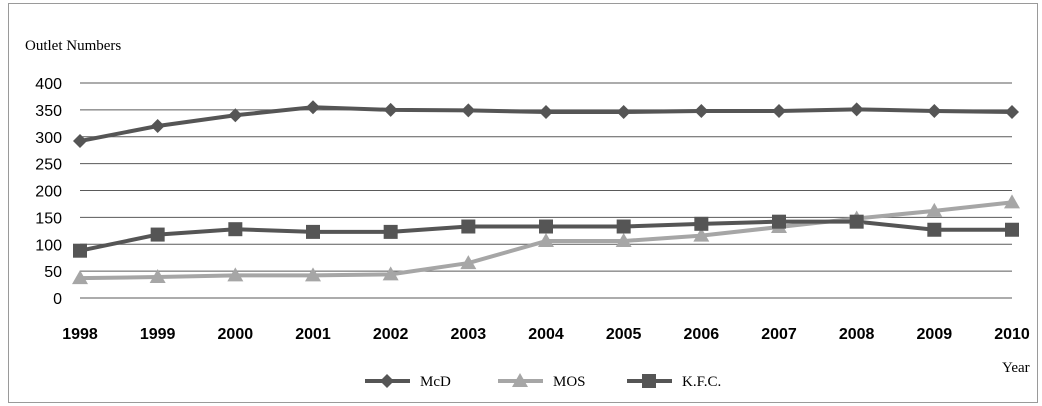 This screenshot has width=1042, height=406. Describe the element at coordinates (779, 221) in the screenshot. I see `point-kfc-2007` at that location.